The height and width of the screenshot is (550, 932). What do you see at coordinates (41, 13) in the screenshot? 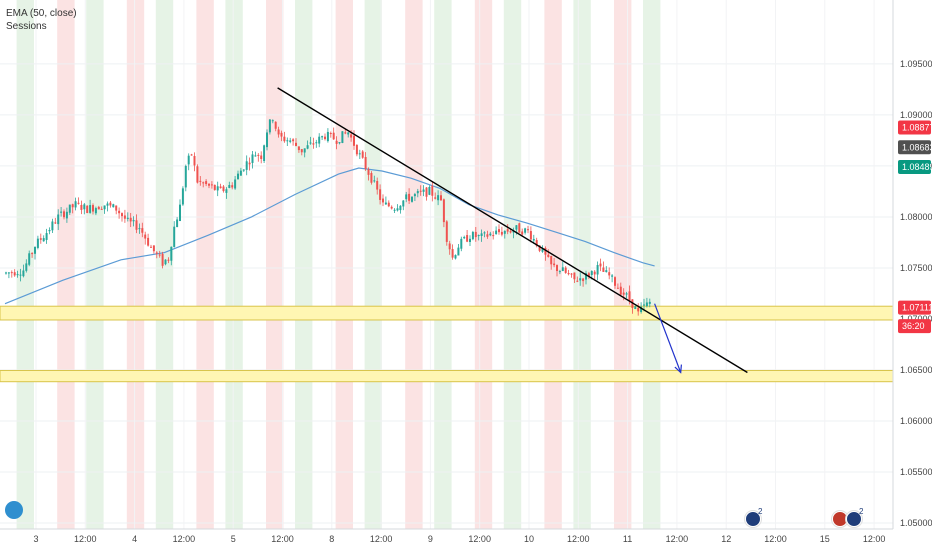
I see `legend-ema: EMA (50, close)` at bounding box center [41, 13].